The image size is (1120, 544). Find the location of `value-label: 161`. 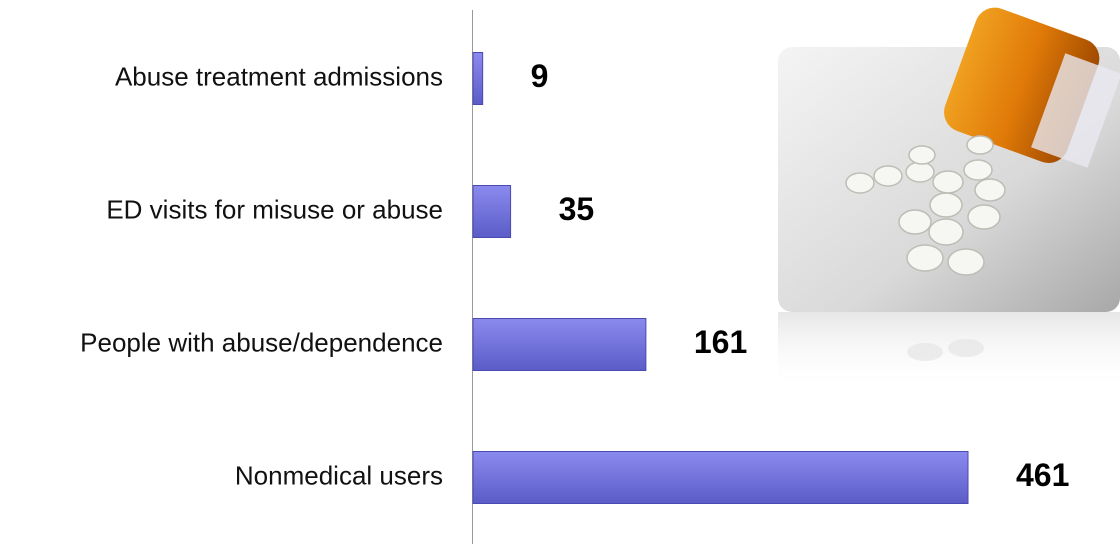

value-label: 161 is located at coordinates (720, 342).